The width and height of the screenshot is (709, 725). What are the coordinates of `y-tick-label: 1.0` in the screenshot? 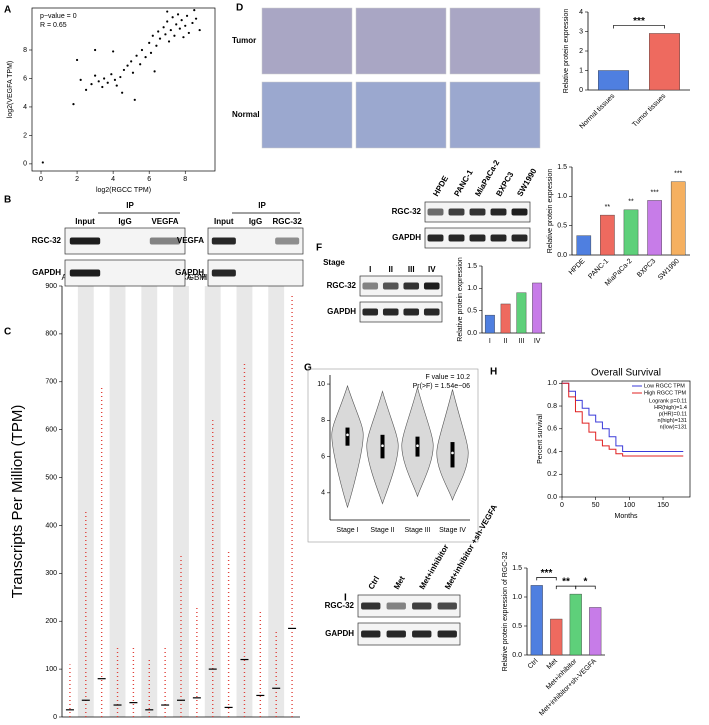 It's located at (472, 288).